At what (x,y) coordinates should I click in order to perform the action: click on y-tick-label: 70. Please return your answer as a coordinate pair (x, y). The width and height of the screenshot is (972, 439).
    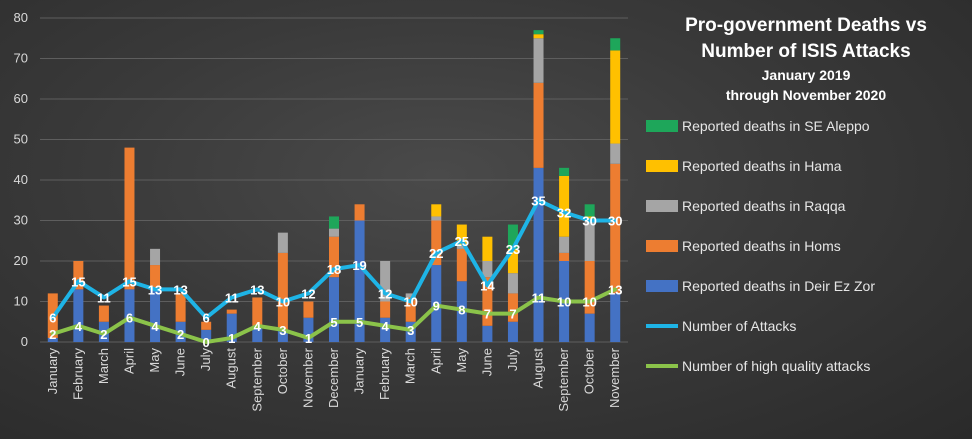
    Looking at the image, I should click on (21, 58).